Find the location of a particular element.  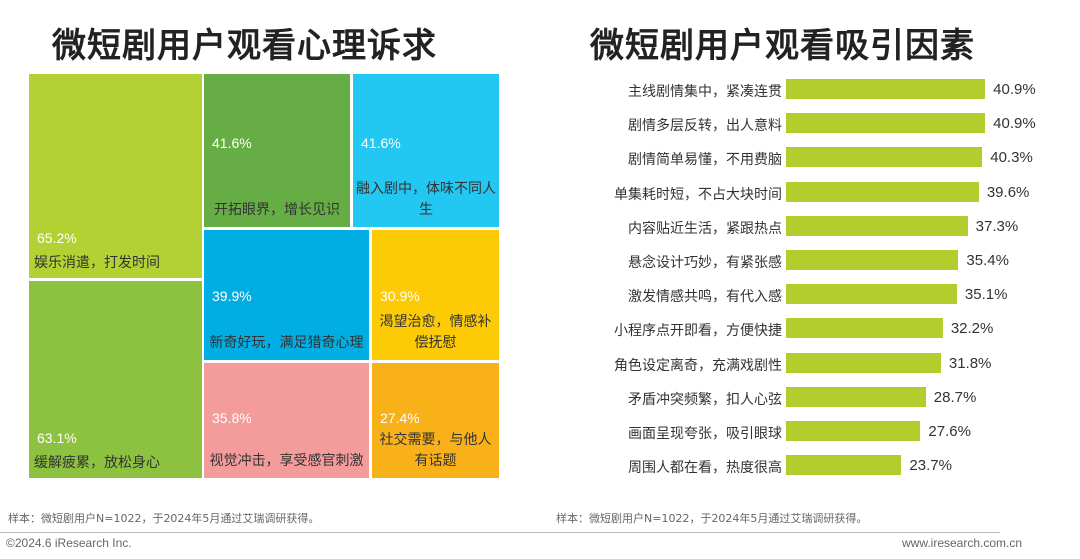

treemap-cell: 41.6% 开拓眼界，增长见识 is located at coordinates (277, 150).